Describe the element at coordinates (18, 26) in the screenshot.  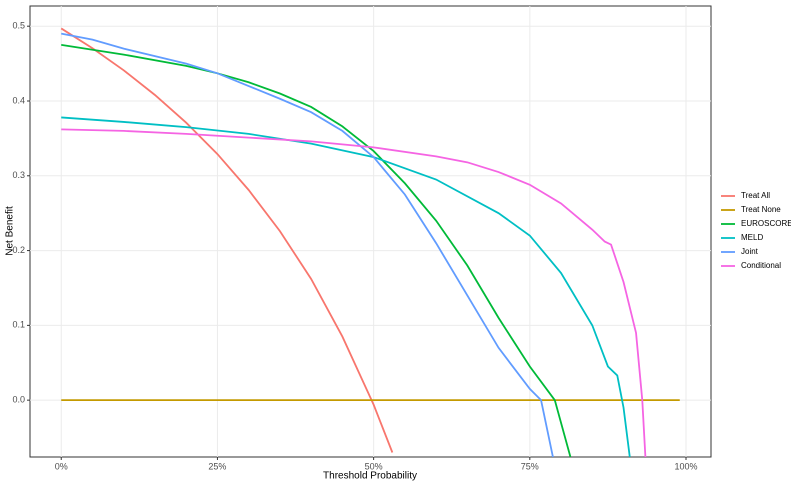
I see `y-tick-label: 0.5` at that location.